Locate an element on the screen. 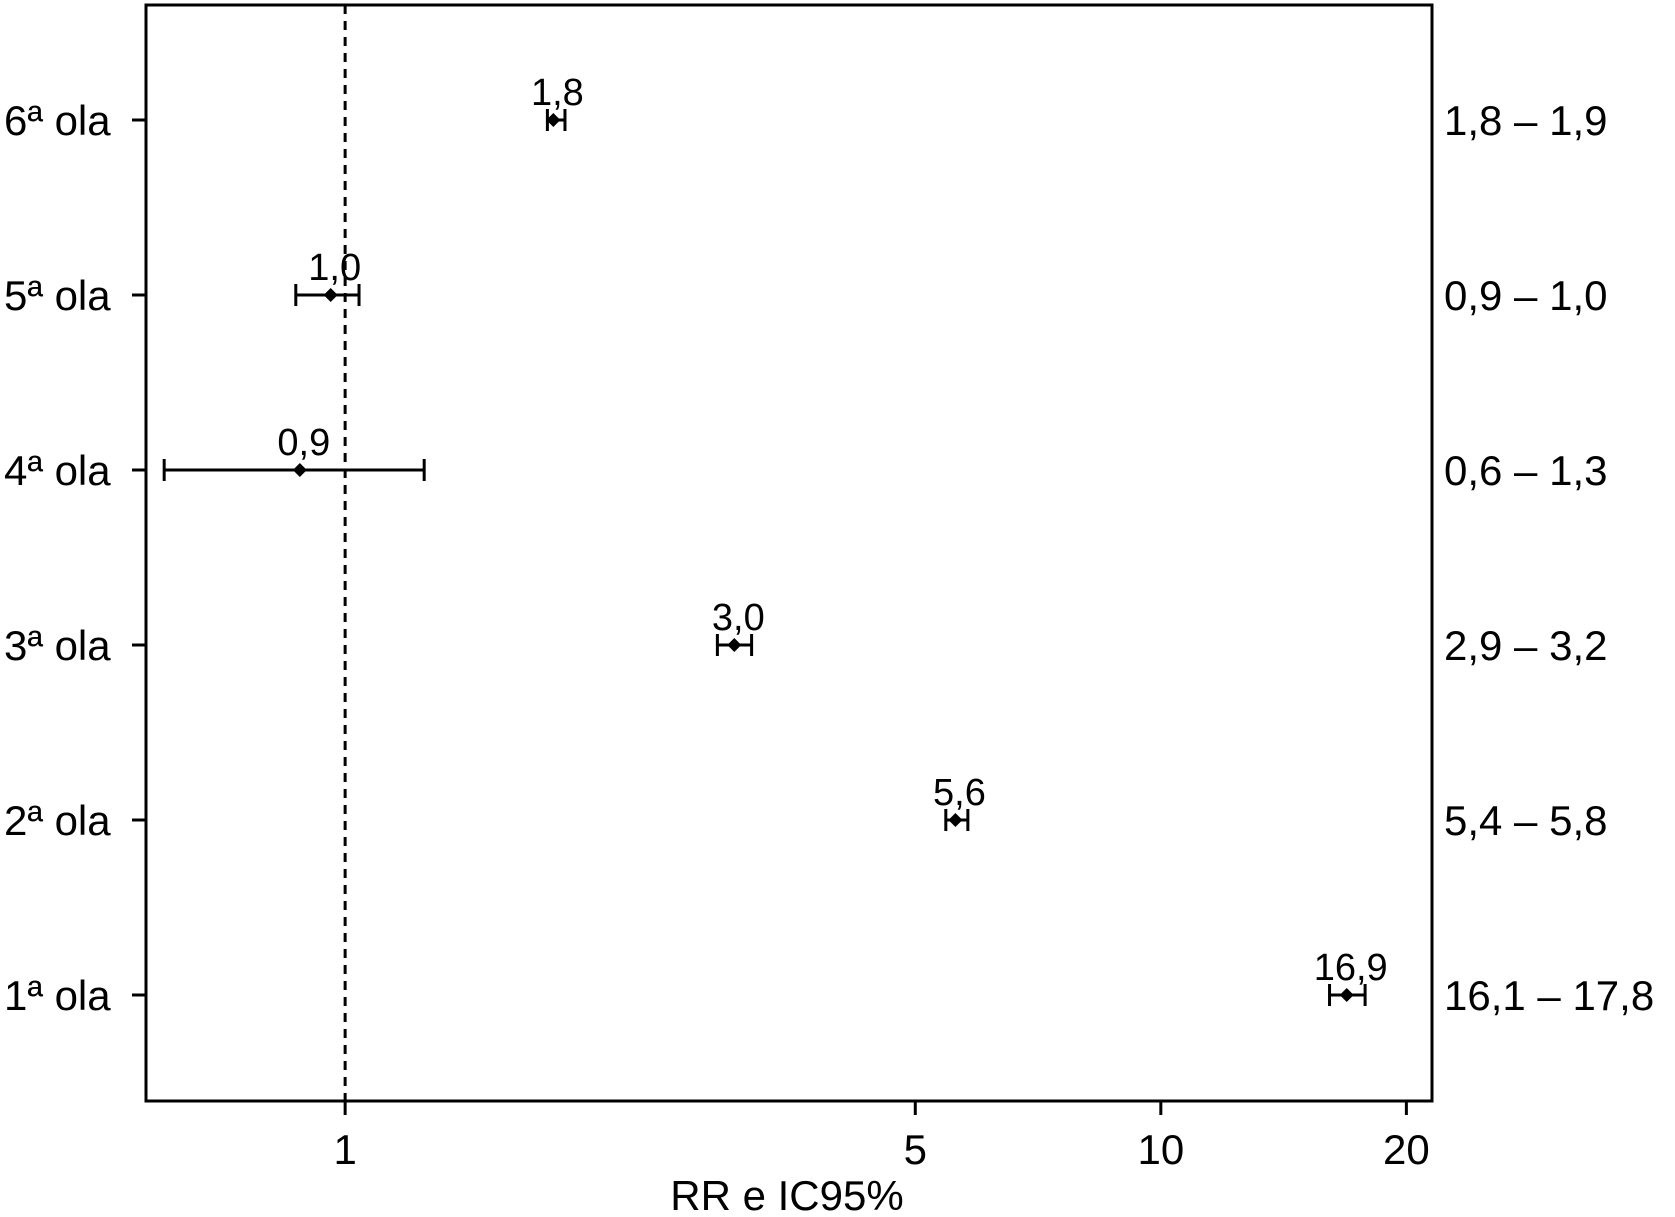 The width and height of the screenshot is (1675, 1217). rr-data-label: 16,9 is located at coordinates (1351, 968).